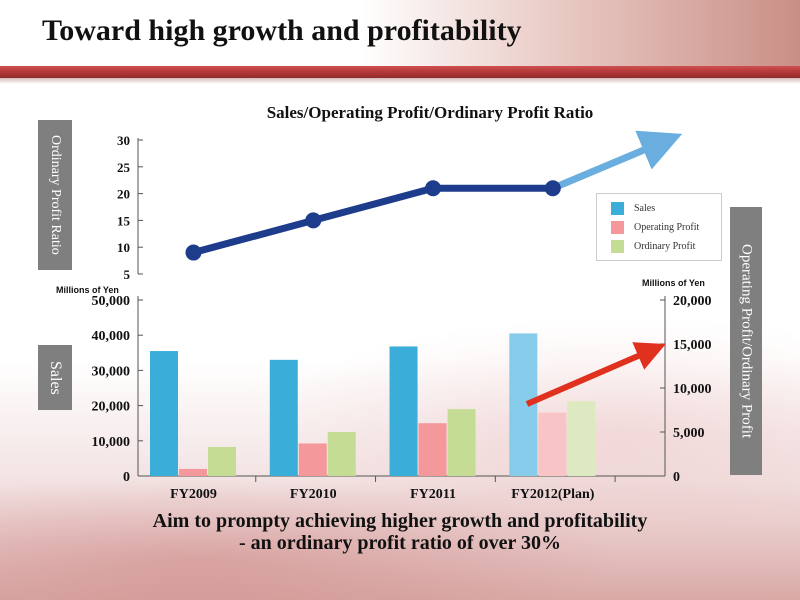 This screenshot has height=600, width=800. Describe the element at coordinates (433, 494) in the screenshot. I see `category-label-2: FY2011` at that location.